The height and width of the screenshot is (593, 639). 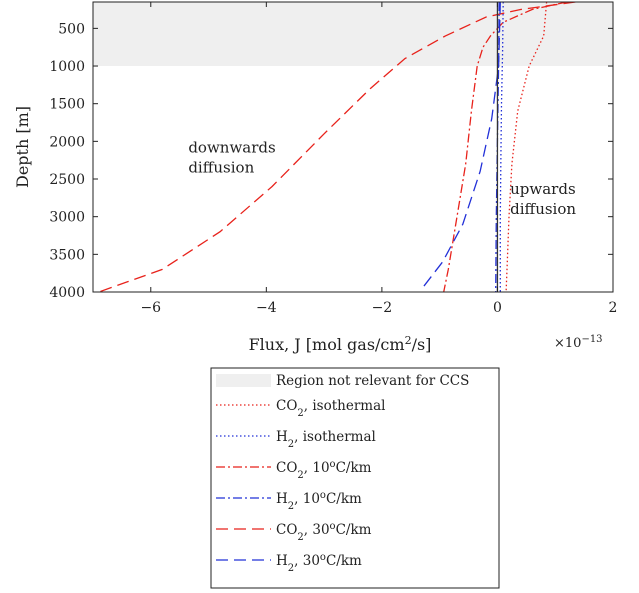 I want to click on legend-swatch-region, so click(x=243, y=380).